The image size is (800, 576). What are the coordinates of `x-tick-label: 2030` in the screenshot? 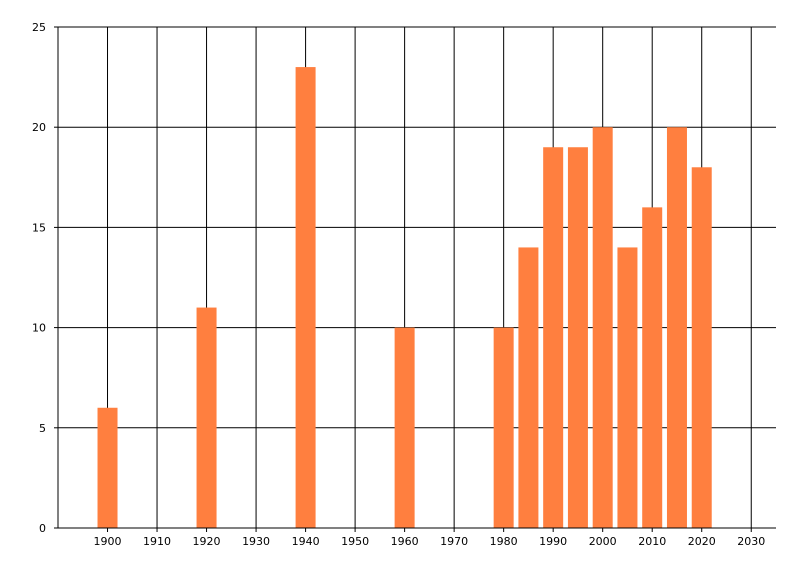 It's located at (751, 541).